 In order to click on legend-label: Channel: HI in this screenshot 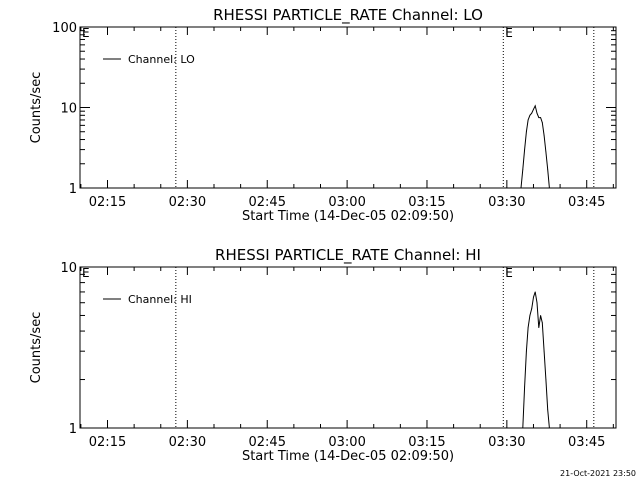, I will do `click(160, 299)`.